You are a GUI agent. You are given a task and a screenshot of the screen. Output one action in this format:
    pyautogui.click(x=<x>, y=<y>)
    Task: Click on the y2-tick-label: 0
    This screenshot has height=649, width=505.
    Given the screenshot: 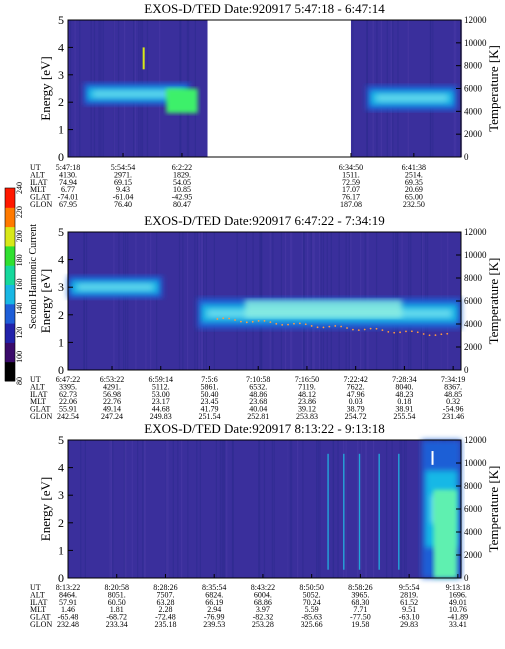 What is the action you would take?
    pyautogui.click(x=466, y=578)
    